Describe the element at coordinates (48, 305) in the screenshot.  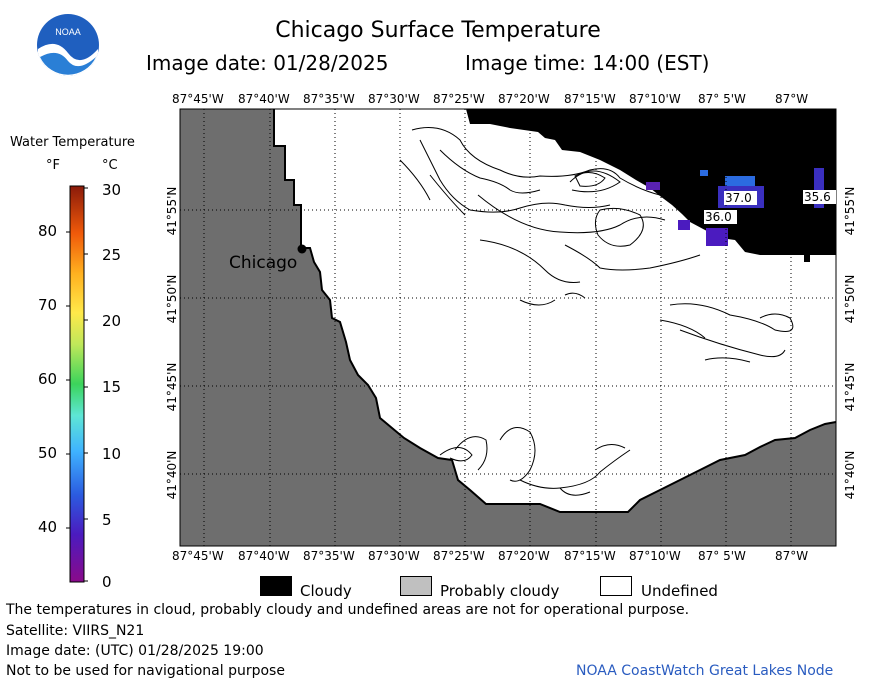
I see `colorbar-f-tick: 70` at that location.